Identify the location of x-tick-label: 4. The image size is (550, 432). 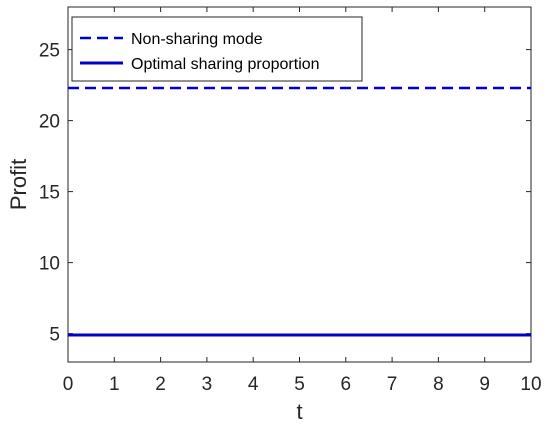
(253, 384).